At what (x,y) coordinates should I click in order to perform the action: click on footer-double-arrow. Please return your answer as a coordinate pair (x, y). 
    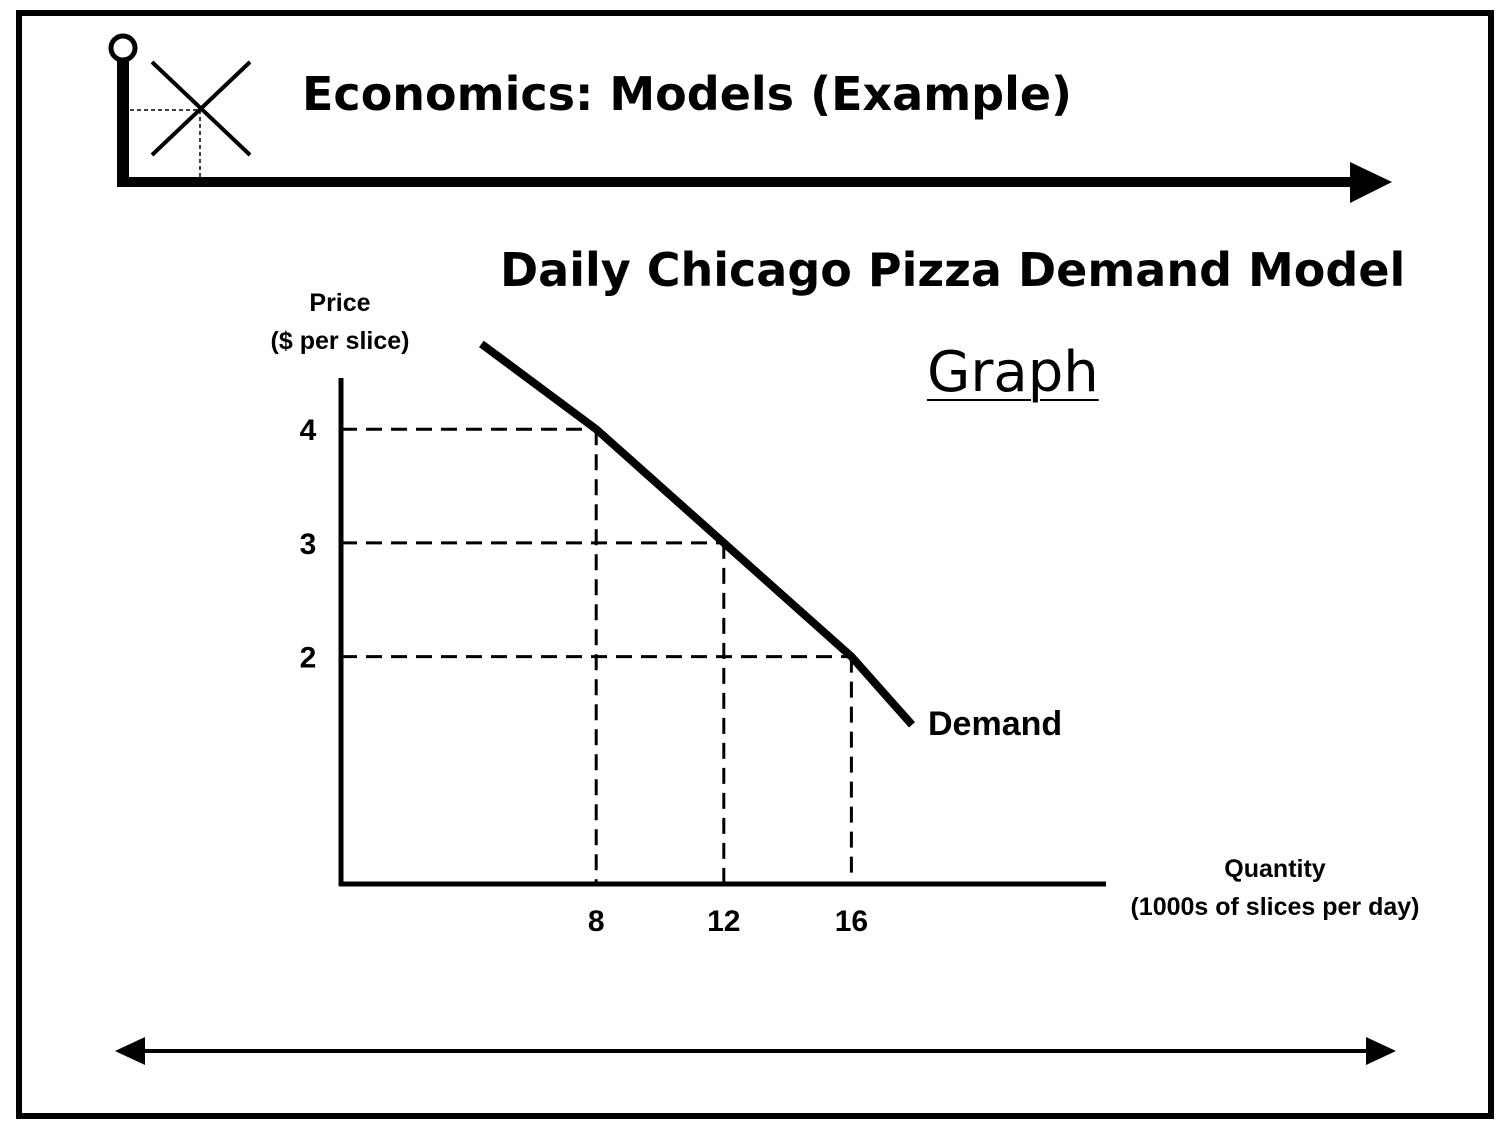
    Looking at the image, I should click on (755, 1051).